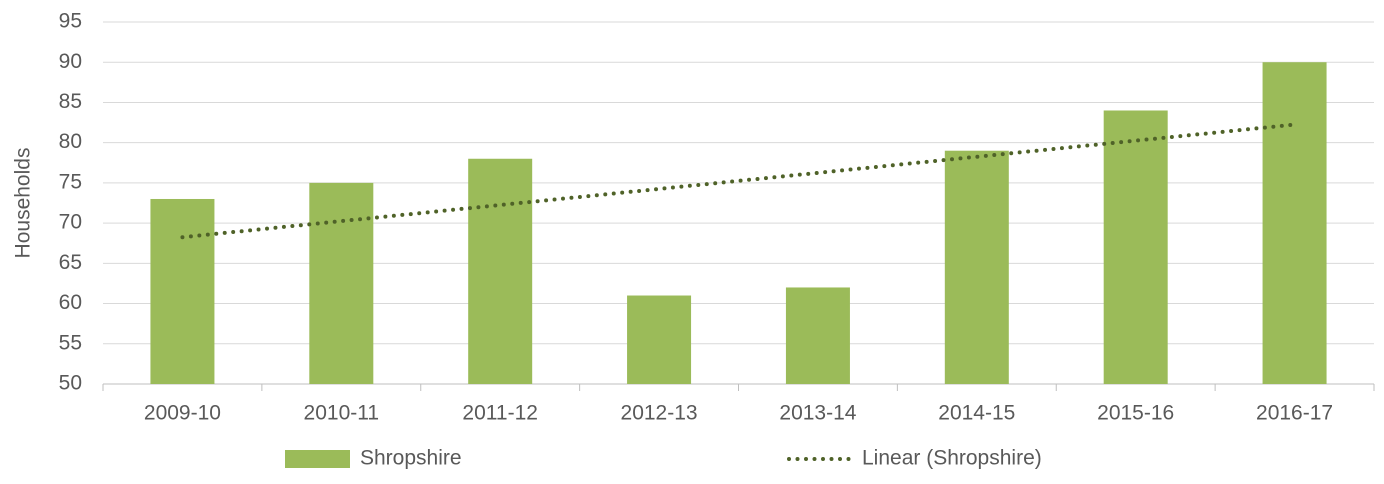 The height and width of the screenshot is (484, 1384). I want to click on legend-swatch, so click(317, 459).